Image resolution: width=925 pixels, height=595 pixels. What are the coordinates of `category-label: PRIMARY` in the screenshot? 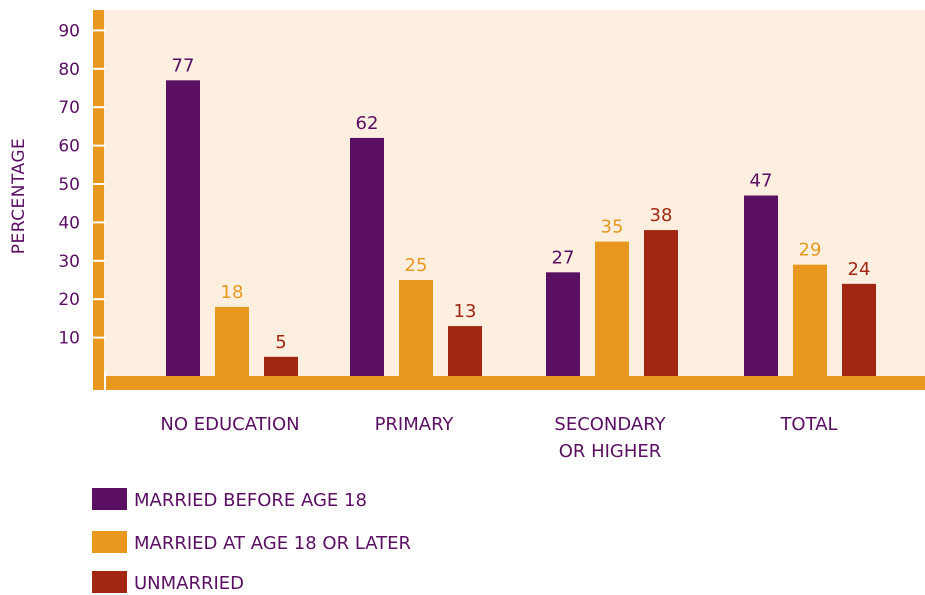 It's located at (415, 424).